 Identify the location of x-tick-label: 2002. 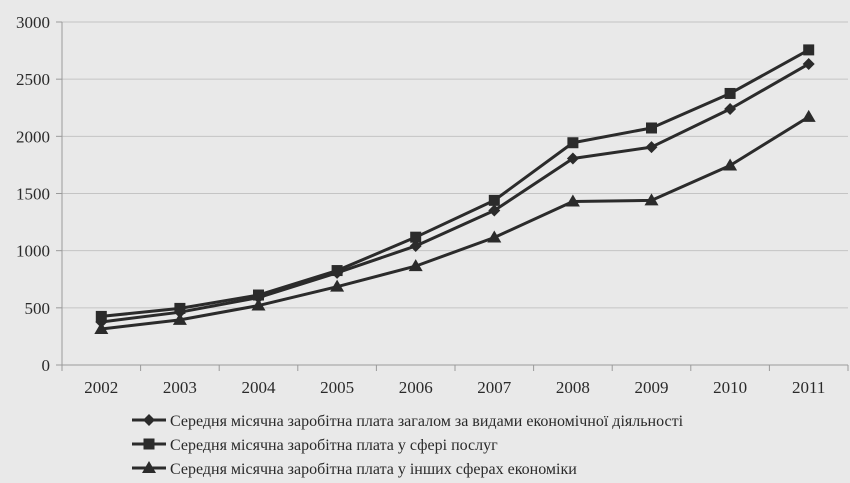
(101, 387).